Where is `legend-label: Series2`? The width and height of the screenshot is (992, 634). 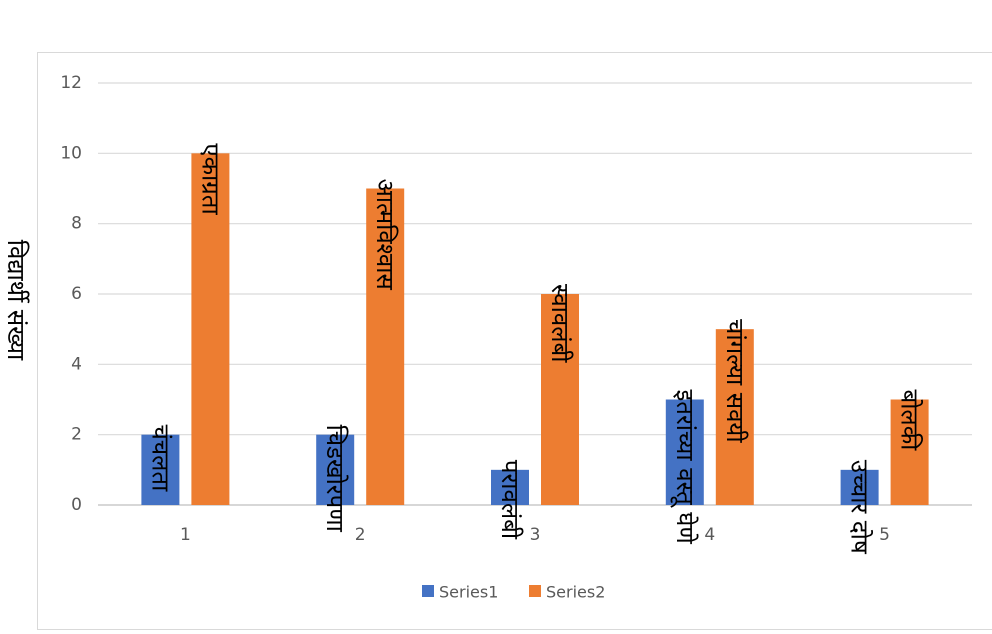 legend-label: Series2 is located at coordinates (575, 592).